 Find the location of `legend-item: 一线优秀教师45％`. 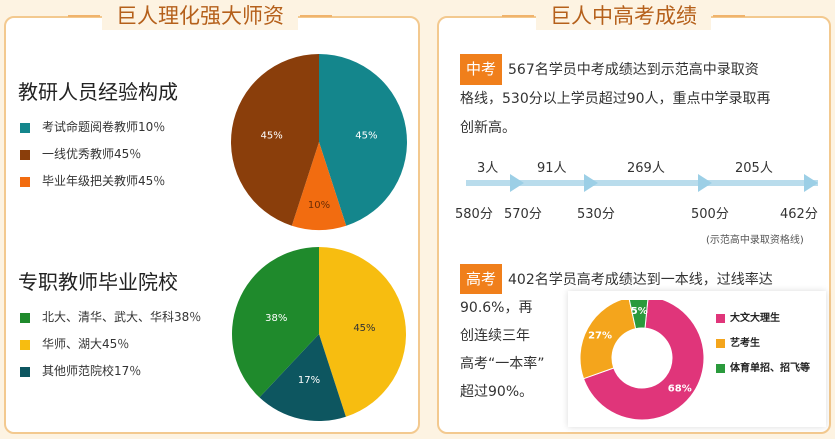

legend-item: 一线优秀教师45％ is located at coordinates (92, 154).